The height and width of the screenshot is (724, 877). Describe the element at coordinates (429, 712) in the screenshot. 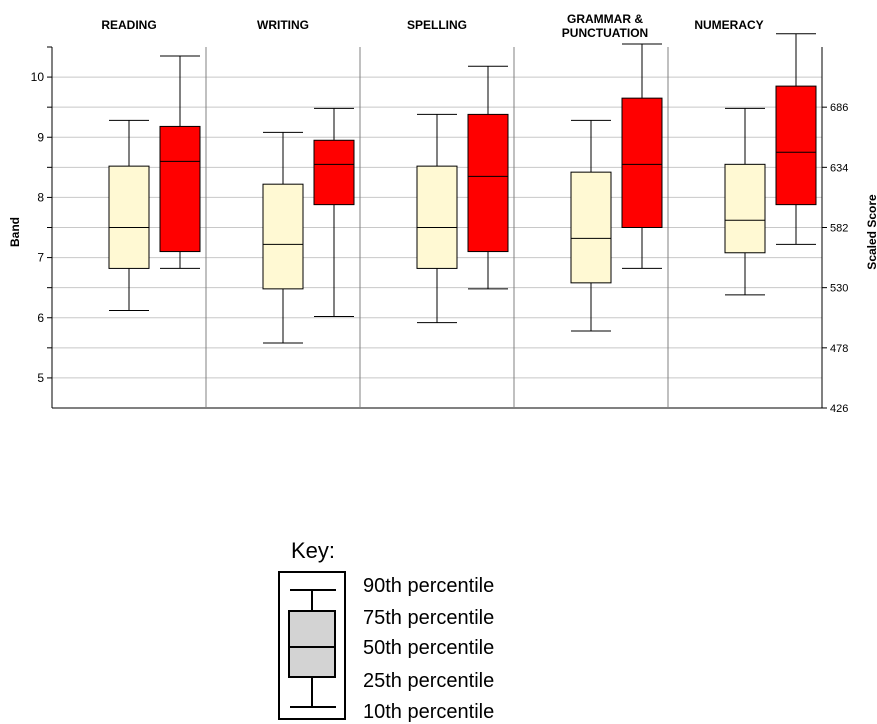

I see `key-label-p10: 10th percentile` at that location.